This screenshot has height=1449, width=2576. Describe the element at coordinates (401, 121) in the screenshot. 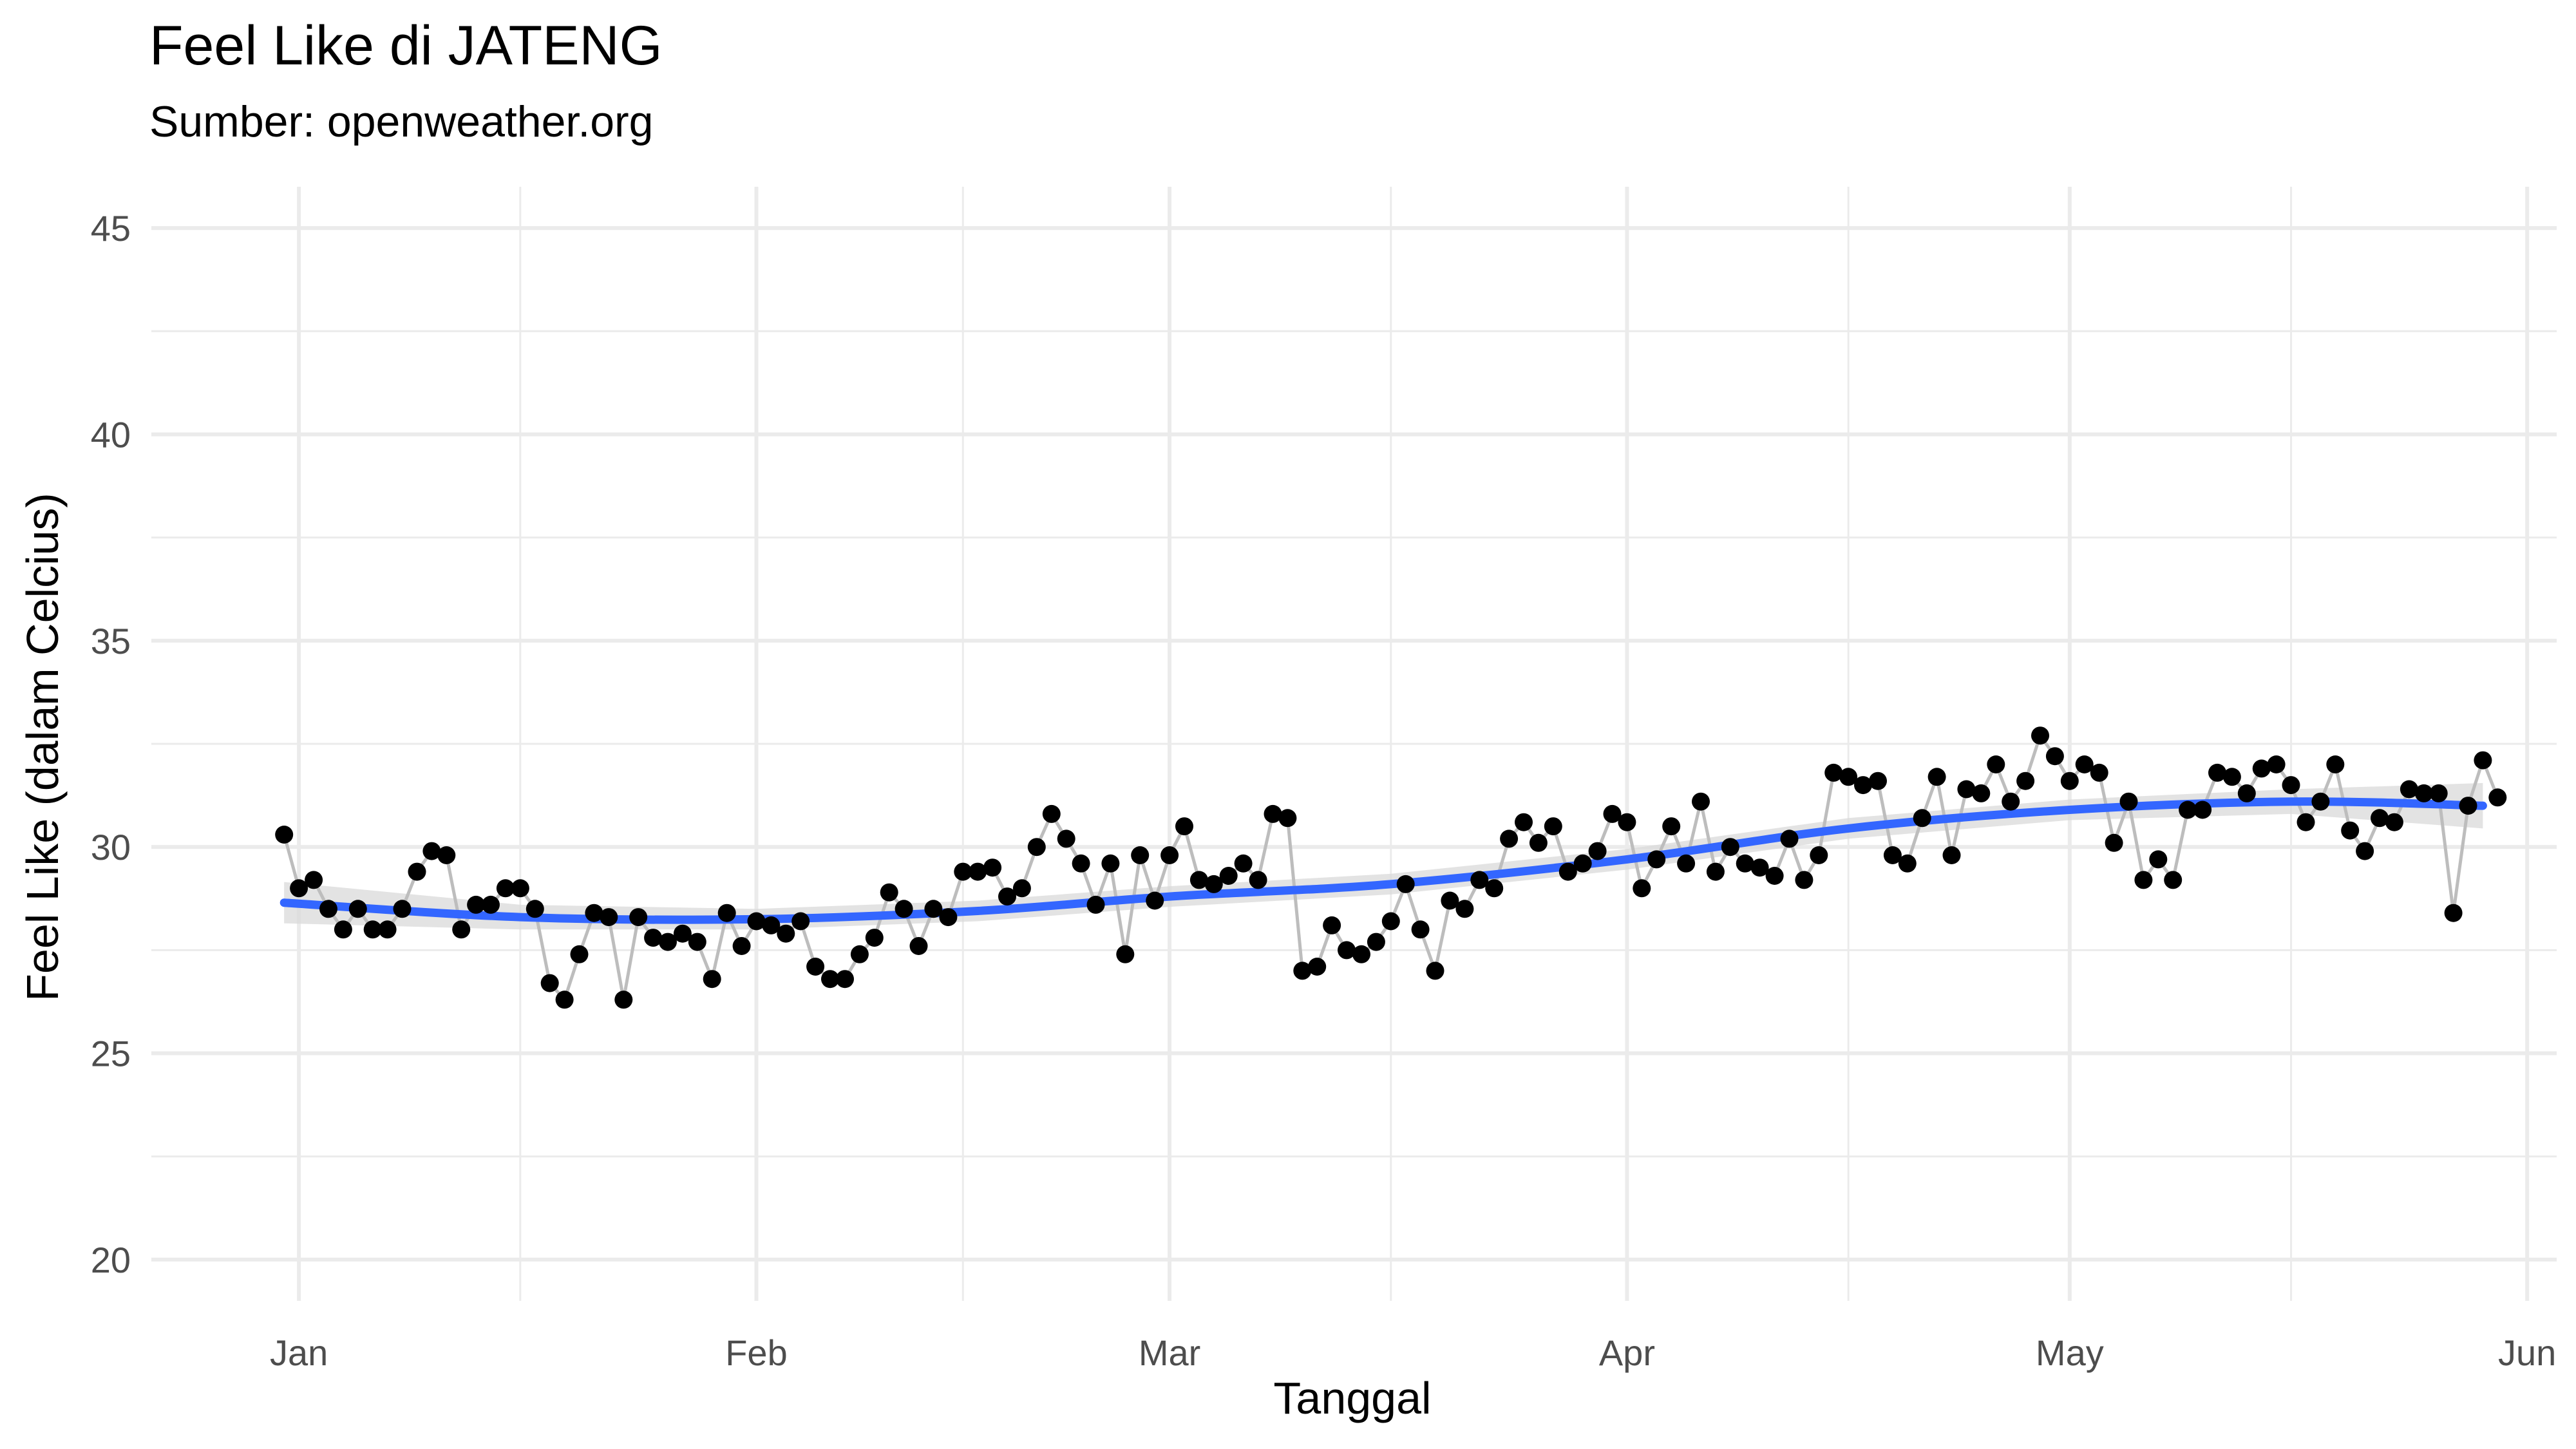

I see `chart-subtitle: Sumber: openweather.org` at that location.